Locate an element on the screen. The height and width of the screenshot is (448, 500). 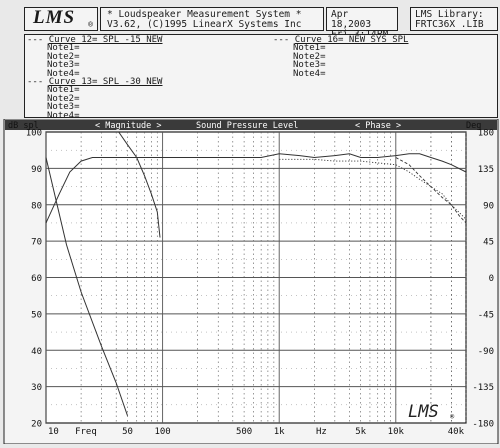
library-file: FRTC36X .LIB is located at coordinates (449, 24).